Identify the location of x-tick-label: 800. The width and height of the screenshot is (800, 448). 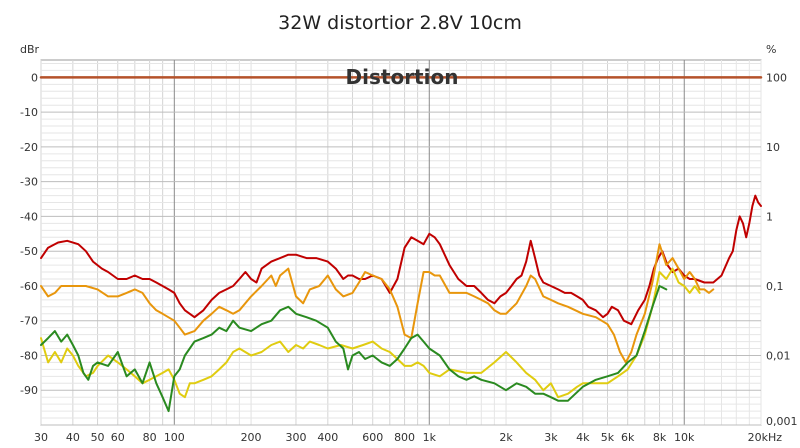
(404, 437).